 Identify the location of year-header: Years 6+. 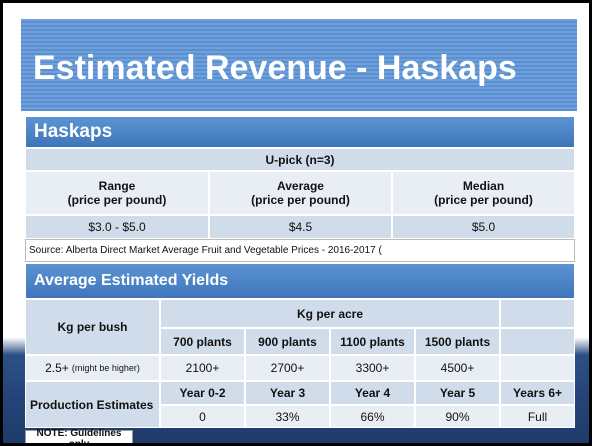
(537, 393).